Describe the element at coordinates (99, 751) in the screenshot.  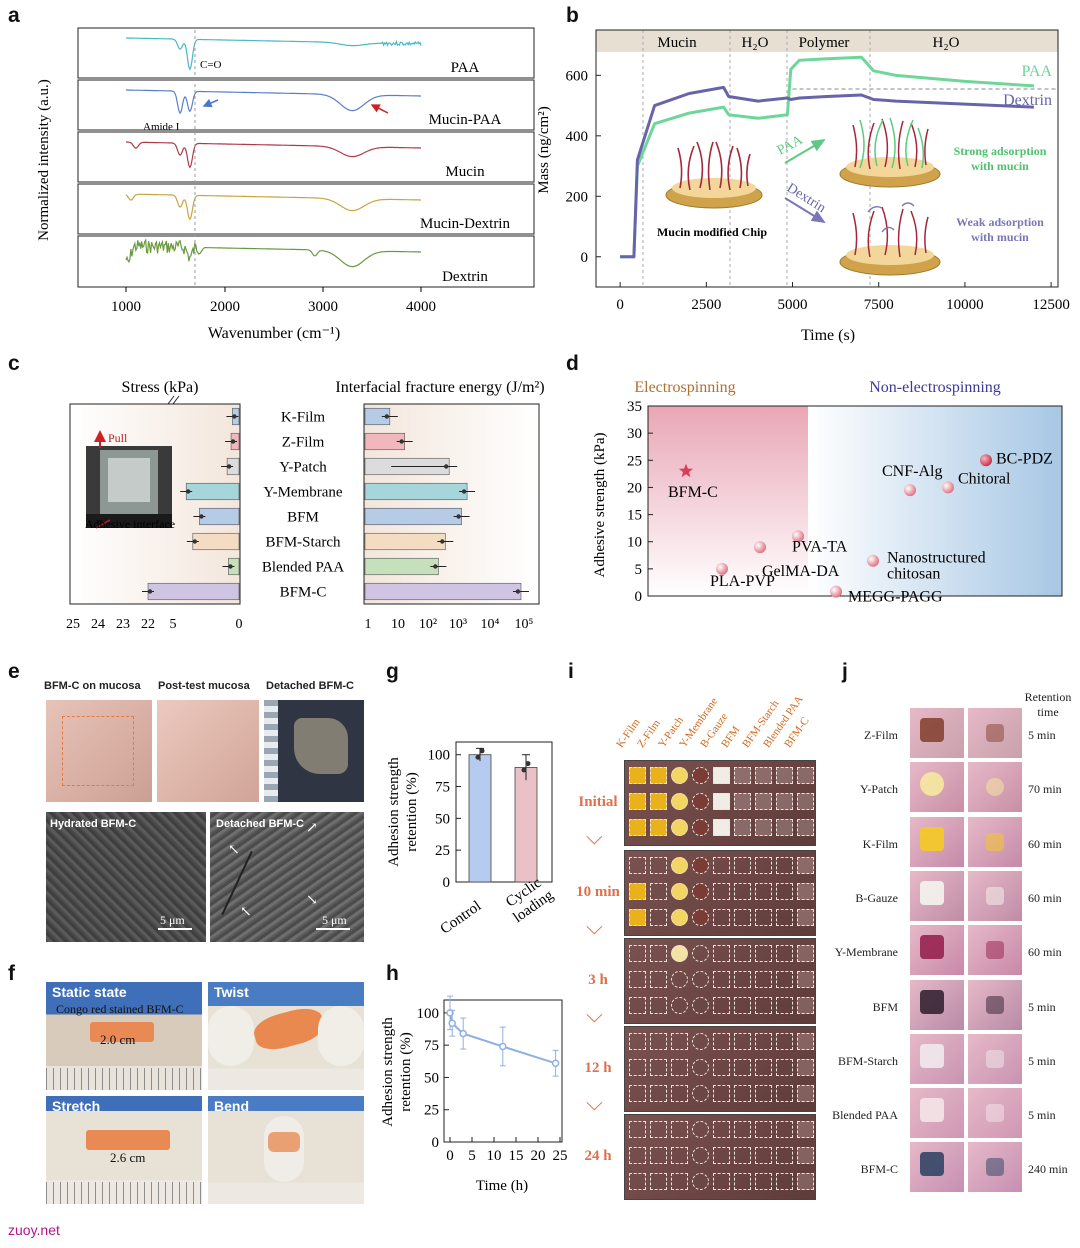
I see `photo-bfmc-on-mucosa` at that location.